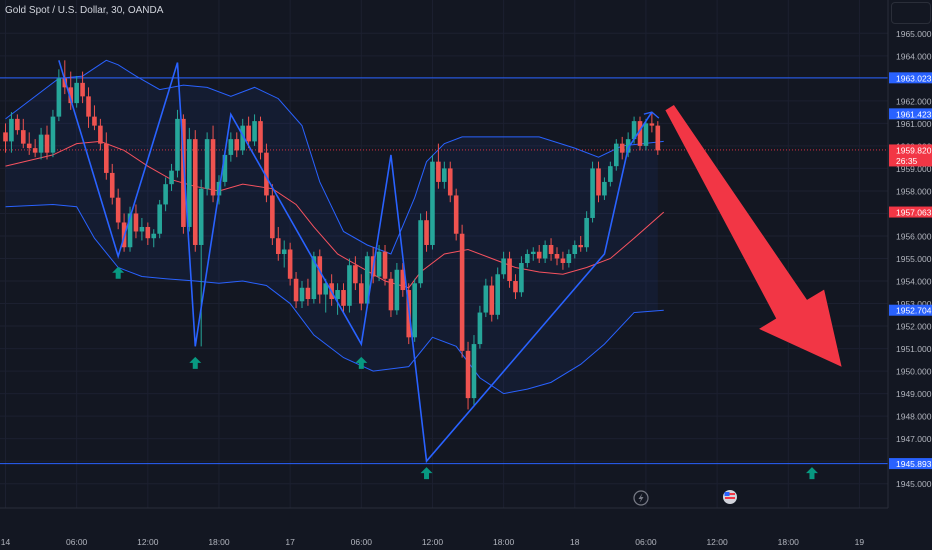 The height and width of the screenshot is (550, 932). Describe the element at coordinates (914, 349) in the screenshot. I see `price-tick-label: 1951.000` at that location.